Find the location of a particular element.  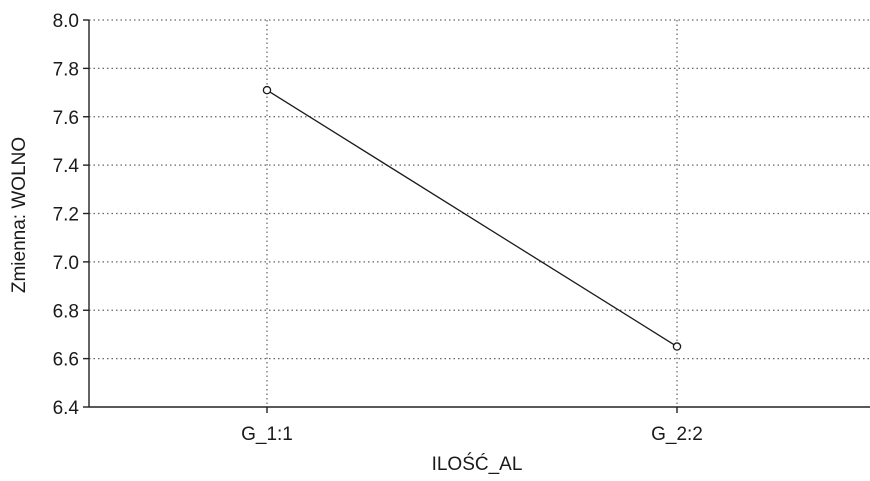

x-tick-label: G_2:2 is located at coordinates (677, 434).